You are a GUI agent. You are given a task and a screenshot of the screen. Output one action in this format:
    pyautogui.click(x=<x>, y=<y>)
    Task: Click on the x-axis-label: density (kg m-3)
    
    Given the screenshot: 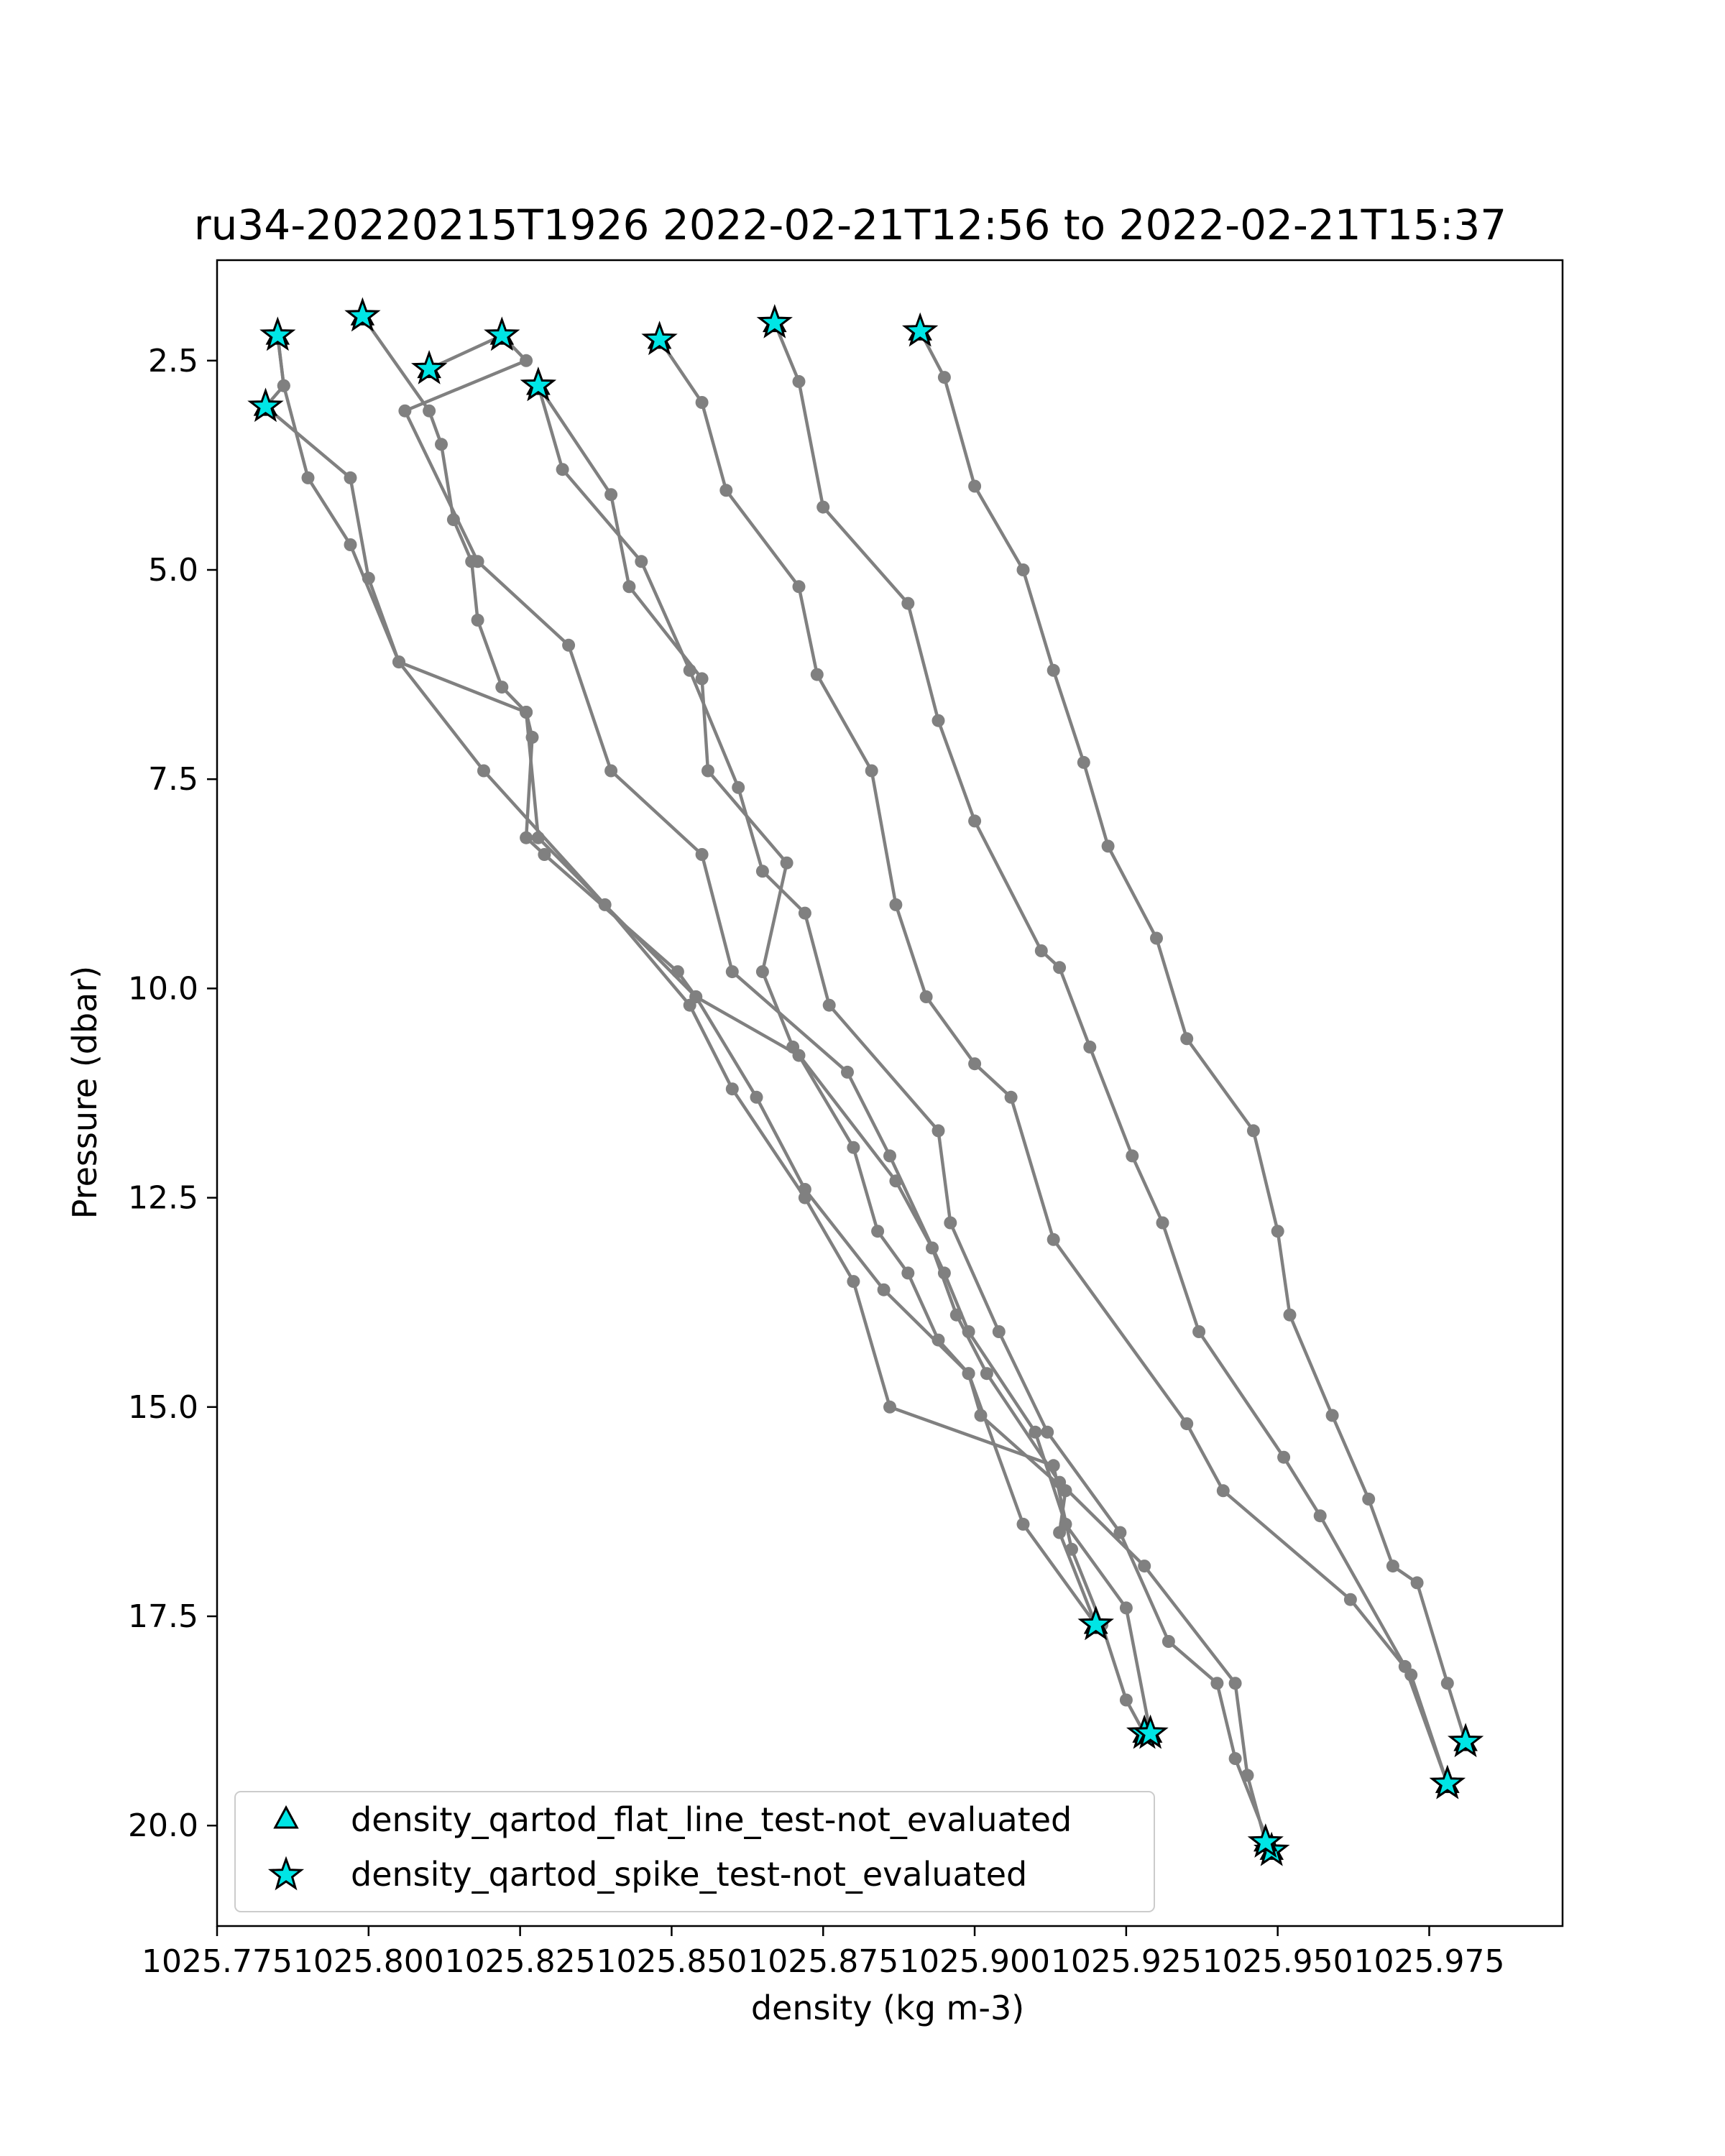 What is the action you would take?
    pyautogui.click(x=887, y=2008)
    